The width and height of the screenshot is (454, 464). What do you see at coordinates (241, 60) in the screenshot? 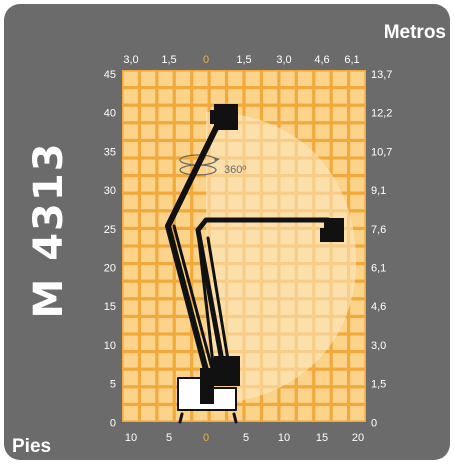
I see `metros-top-axis: 3,0 1,5 0 1,5 3,0 4,6 6,1` at bounding box center [241, 60].